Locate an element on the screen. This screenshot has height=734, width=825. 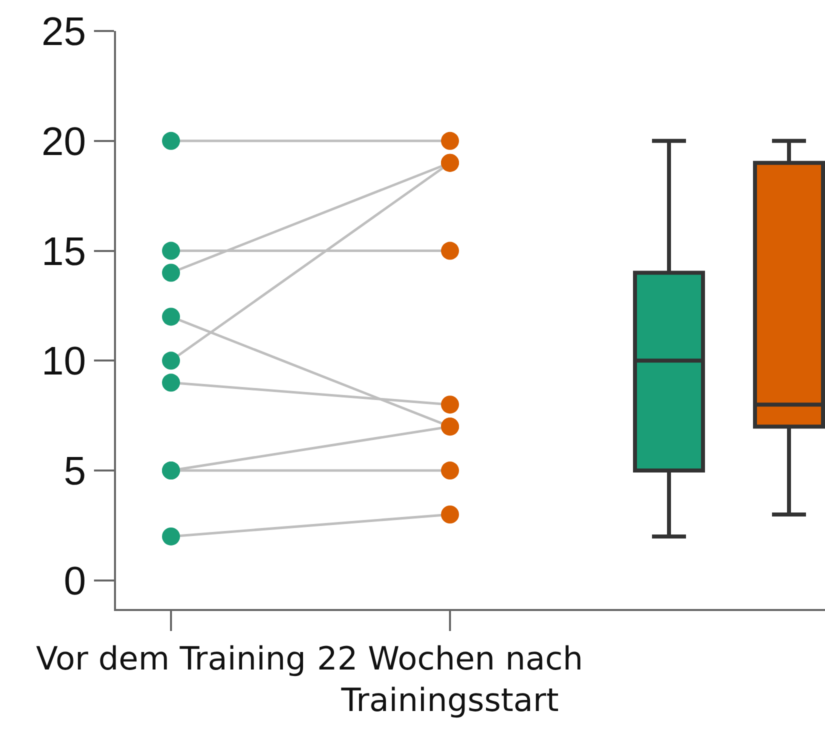
y-tick-label: 5 is located at coordinates (75, 472).